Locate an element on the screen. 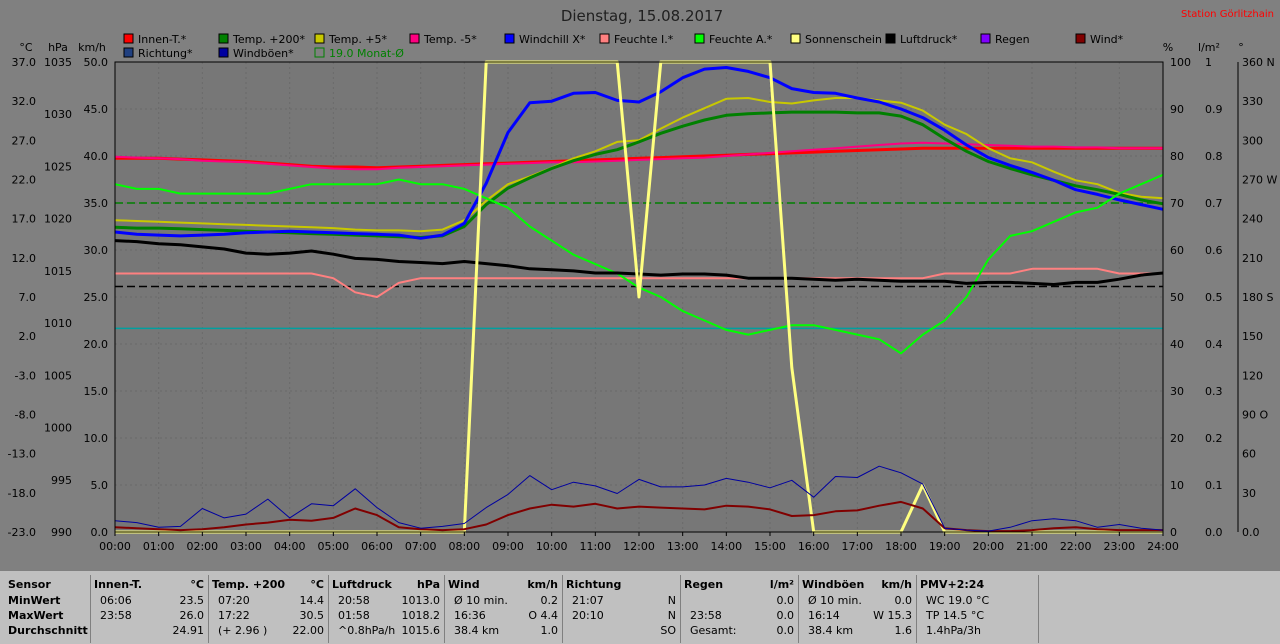 Image resolution: width=1280 pixels, height=644 pixels. summary-time: 01:58 is located at coordinates (354, 615).